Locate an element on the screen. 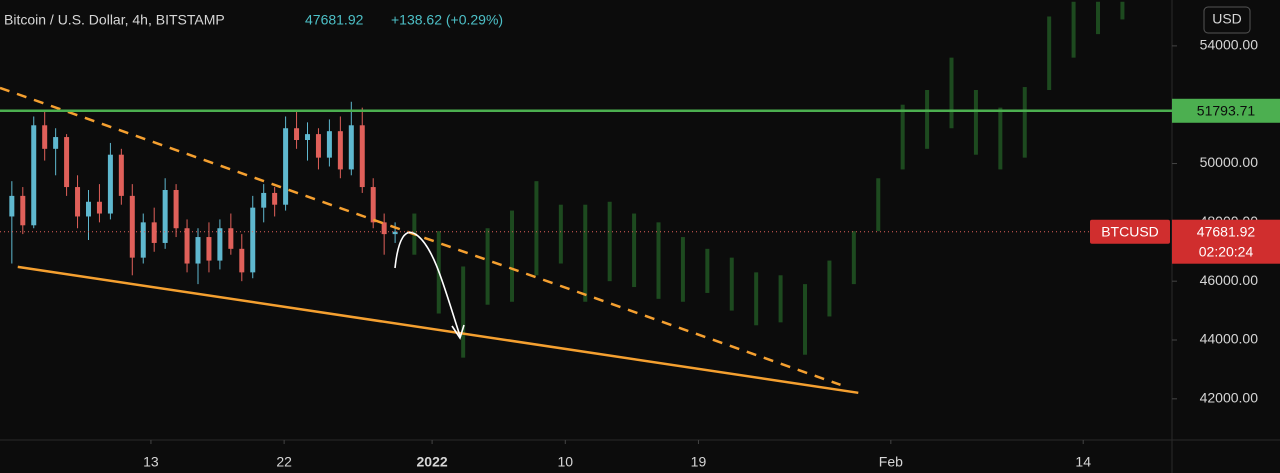 The width and height of the screenshot is (1280, 473). currency: USD is located at coordinates (1227, 19).